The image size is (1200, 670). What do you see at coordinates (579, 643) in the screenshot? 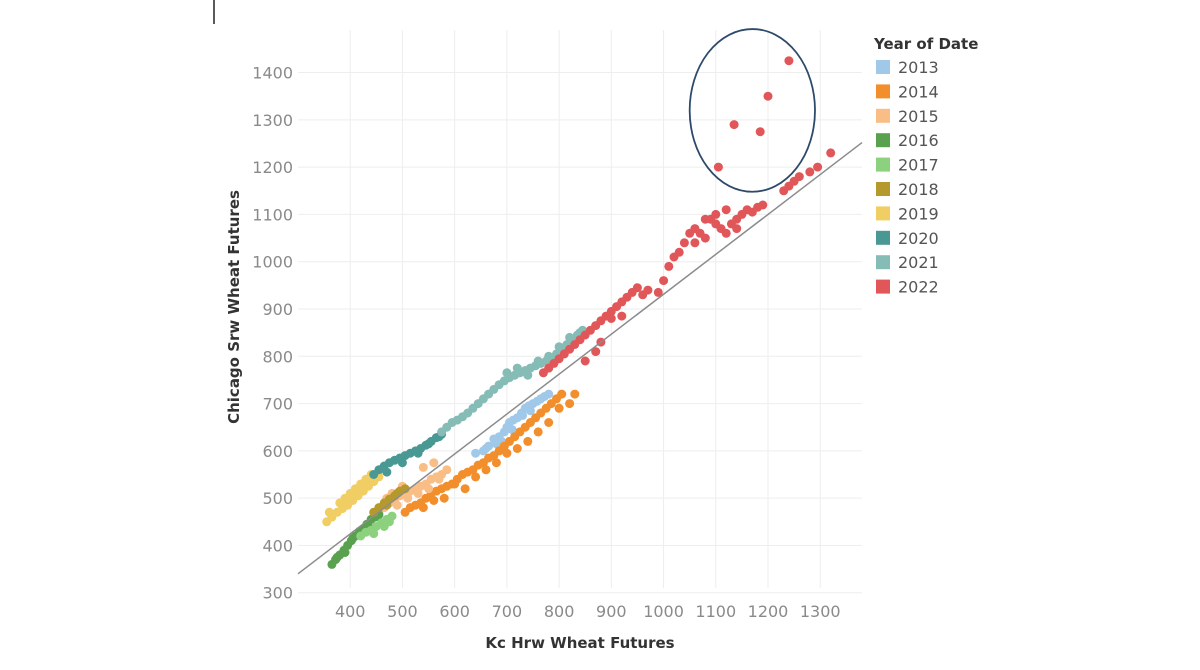
I see `x-axis-title: Kc Hrw Wheat Futures` at bounding box center [579, 643].